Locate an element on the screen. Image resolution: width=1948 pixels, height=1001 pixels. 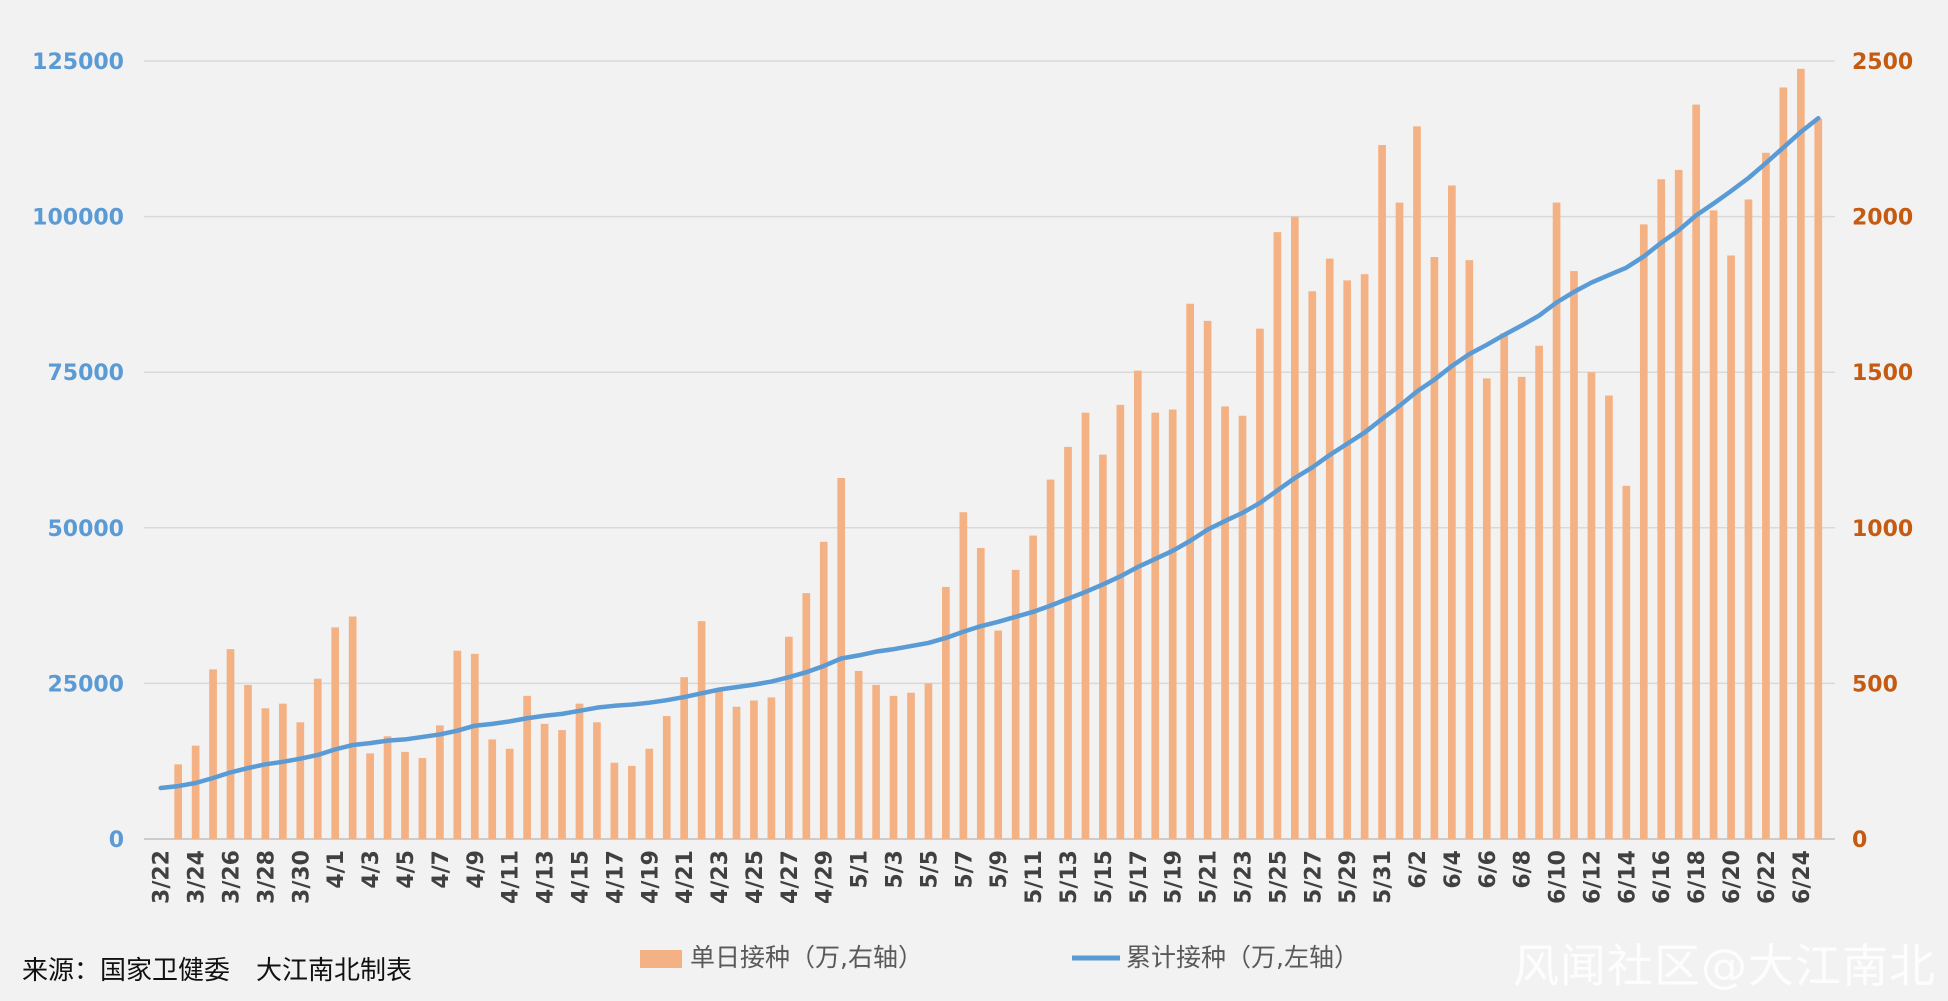
right-axis-tick-label: 2000 is located at coordinates (1882, 218).